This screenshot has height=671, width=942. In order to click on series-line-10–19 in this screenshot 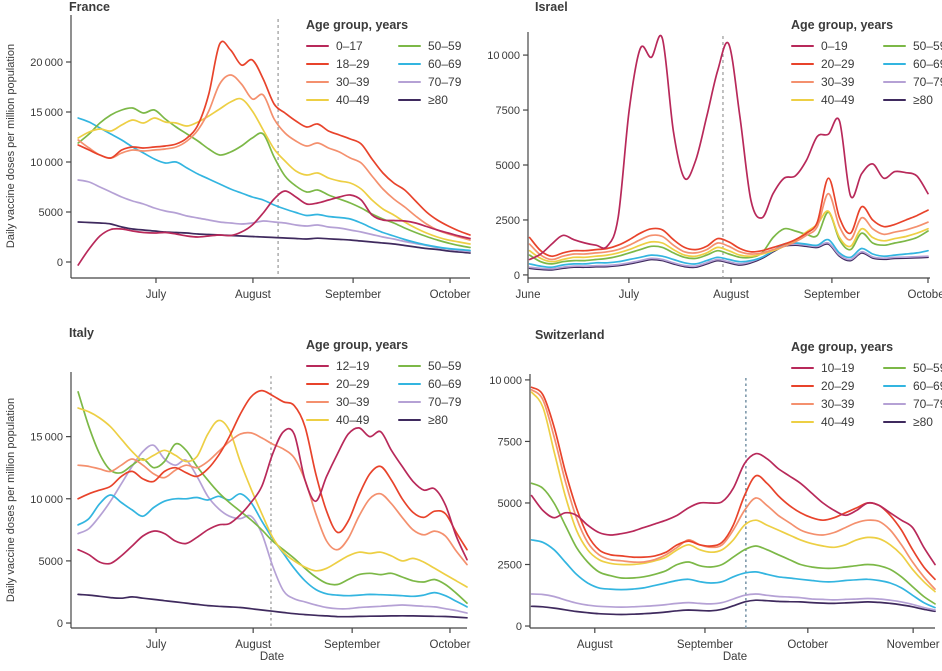, I will do `click(733, 509)`.